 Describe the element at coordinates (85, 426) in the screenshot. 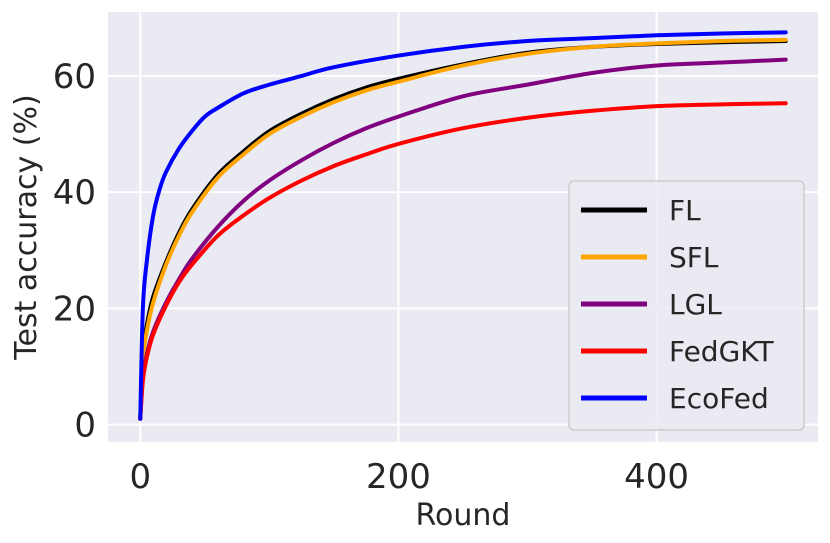

I see `y-tick-label: 0` at that location.